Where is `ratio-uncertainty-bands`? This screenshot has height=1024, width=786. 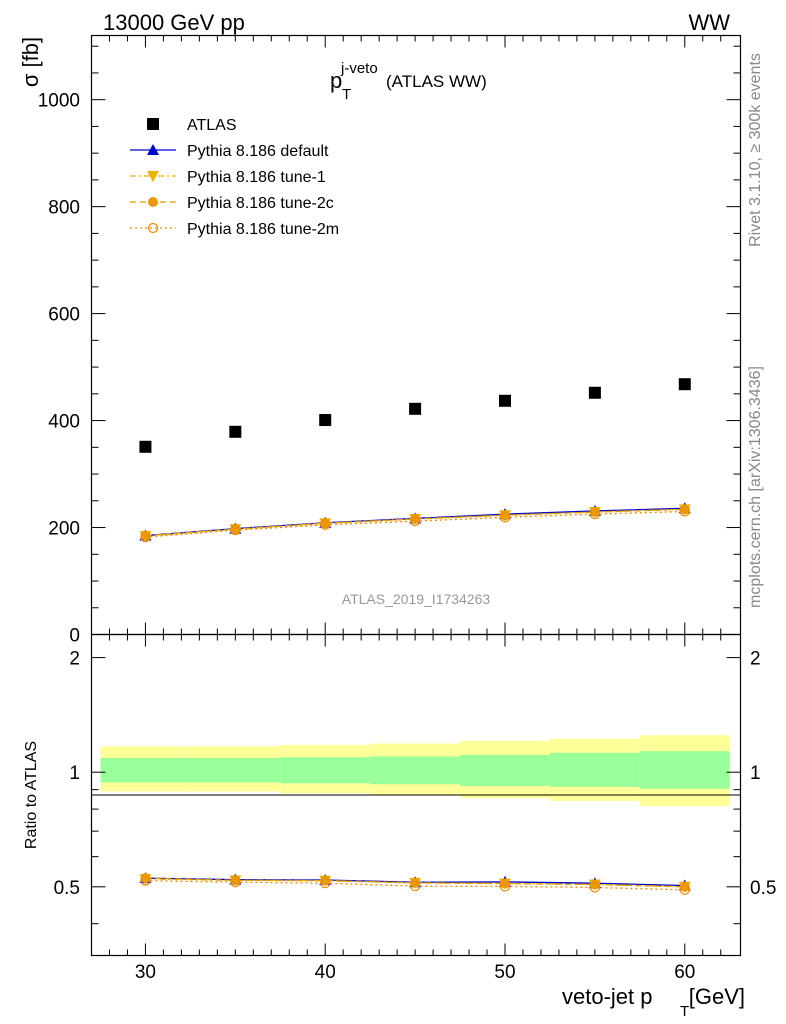 ratio-uncertainty-bands is located at coordinates (415, 771).